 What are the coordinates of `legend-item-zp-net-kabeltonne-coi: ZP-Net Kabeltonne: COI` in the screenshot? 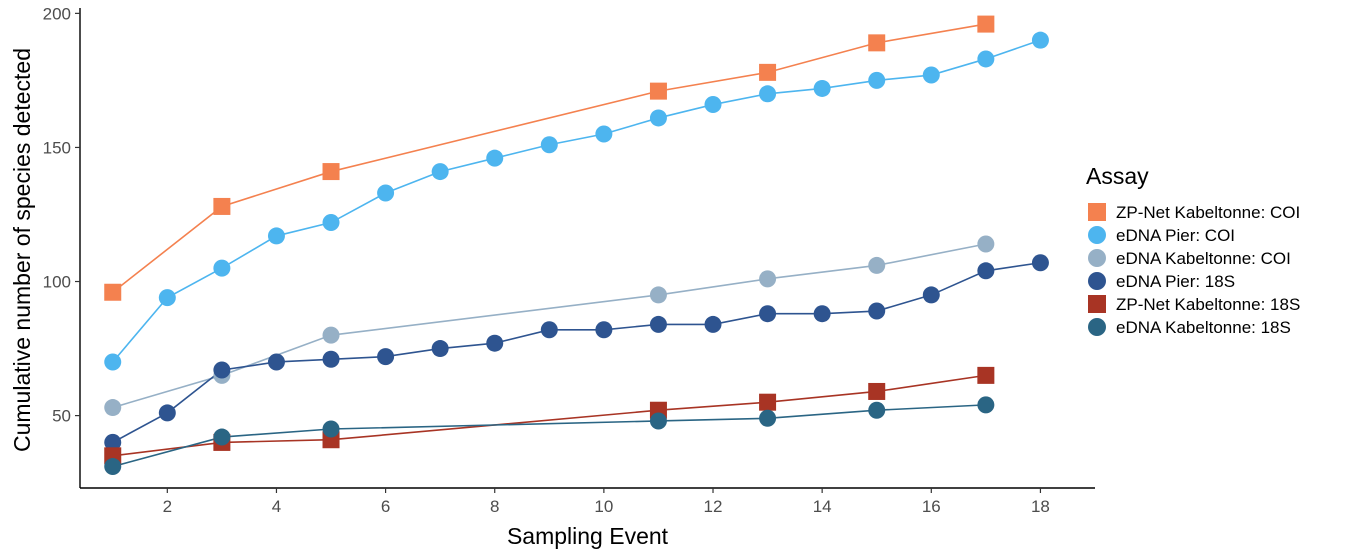 It's located at (1194, 212).